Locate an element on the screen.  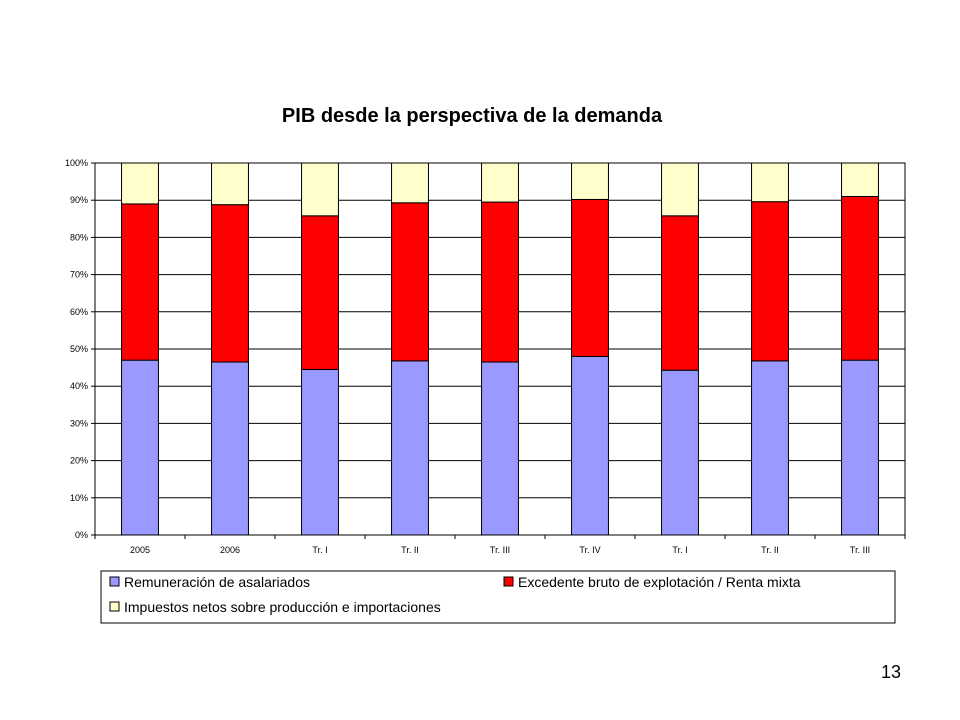
legend-box is located at coordinates (498, 597).